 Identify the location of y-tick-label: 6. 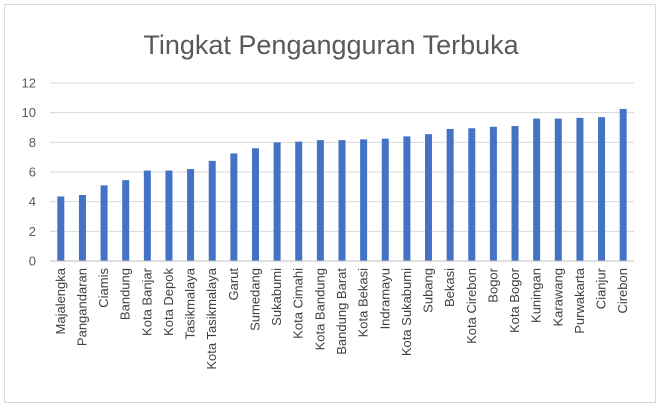
(32, 172).